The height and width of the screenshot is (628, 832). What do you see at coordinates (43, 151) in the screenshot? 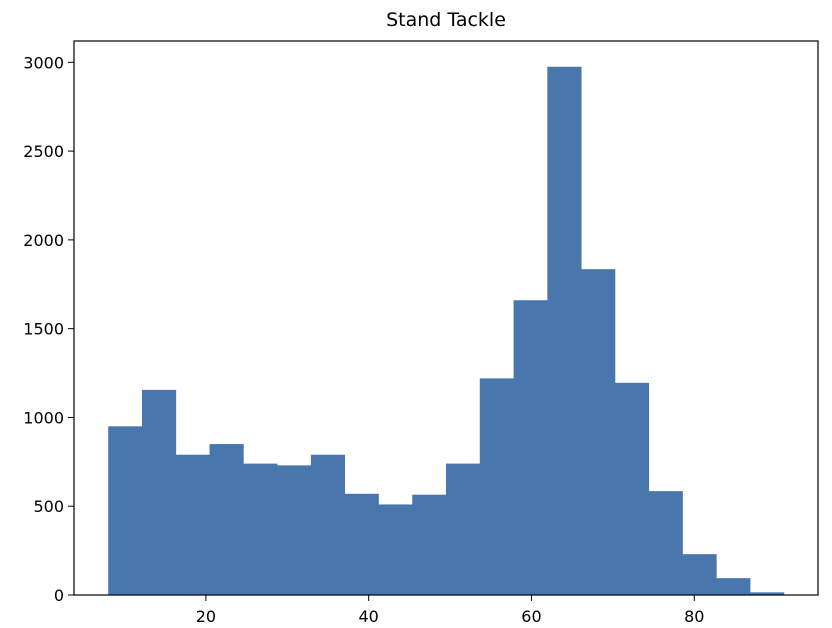
I see `y-tick-label-5: 2500` at bounding box center [43, 151].